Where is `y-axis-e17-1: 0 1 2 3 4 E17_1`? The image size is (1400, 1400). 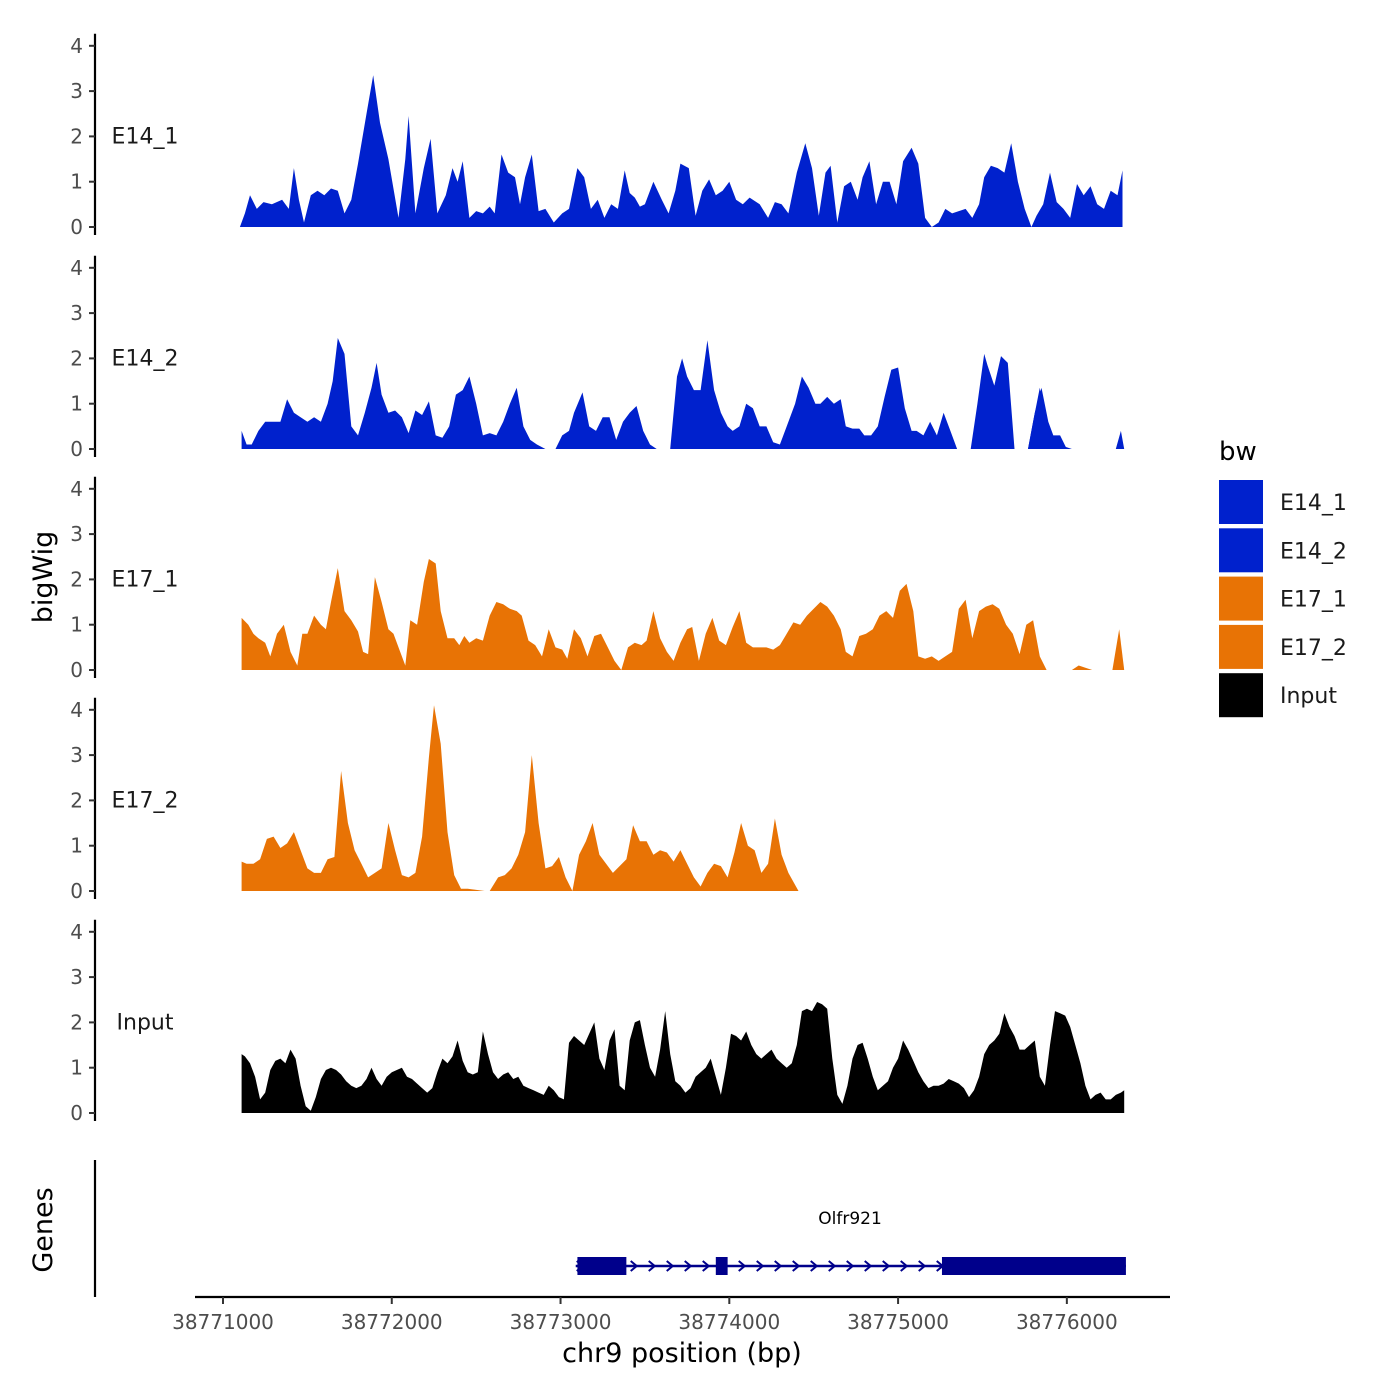
y-axis-e17-1: 0 1 2 3 4 E17_1 is located at coordinates (124, 579).